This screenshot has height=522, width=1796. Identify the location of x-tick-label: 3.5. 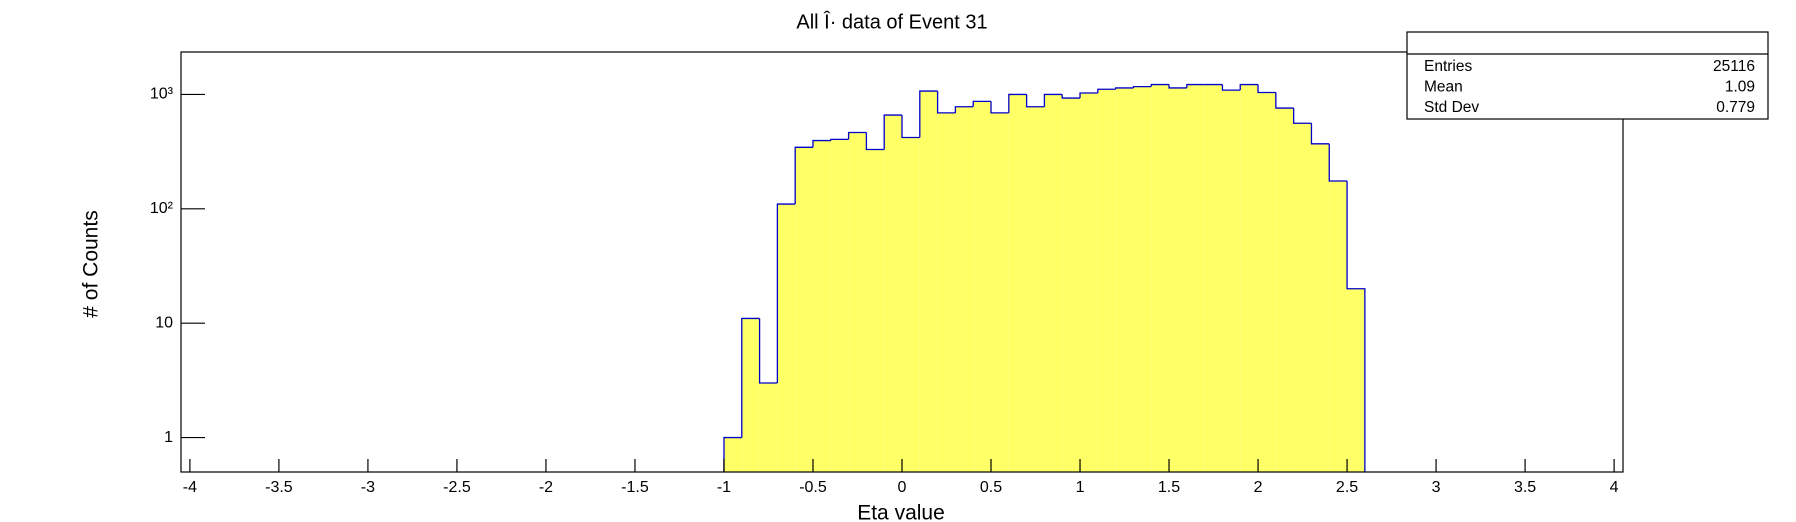
(1525, 487).